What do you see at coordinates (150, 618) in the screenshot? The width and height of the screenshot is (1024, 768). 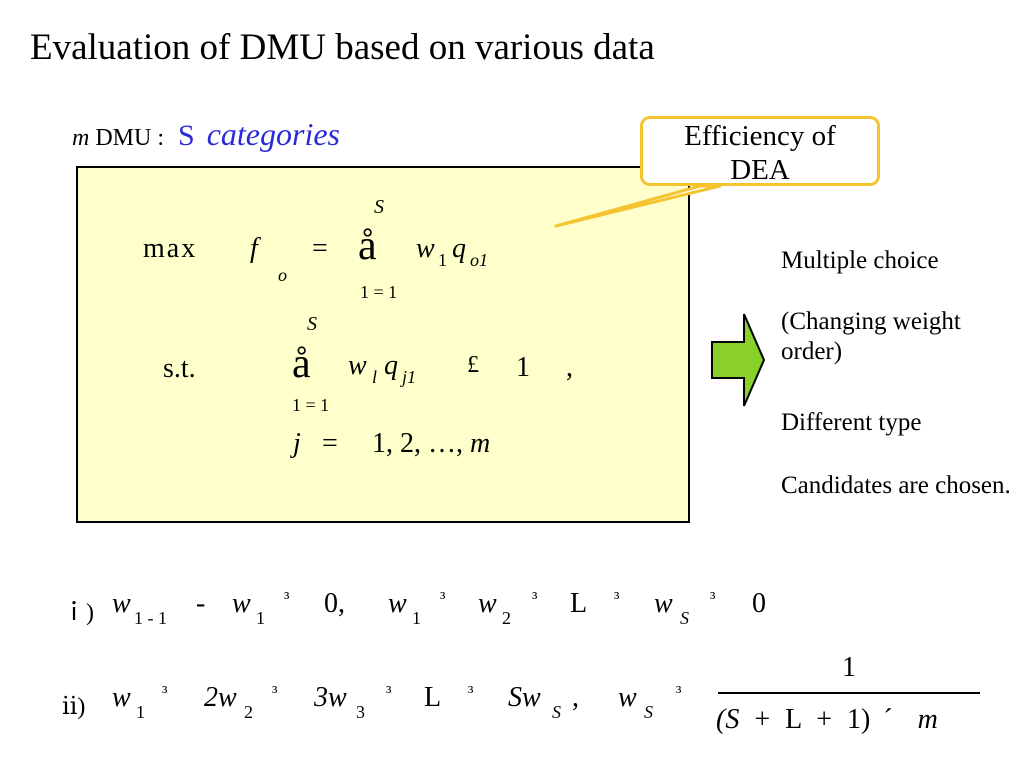 I see `cond1-sub-a: 1 - 1` at bounding box center [150, 618].